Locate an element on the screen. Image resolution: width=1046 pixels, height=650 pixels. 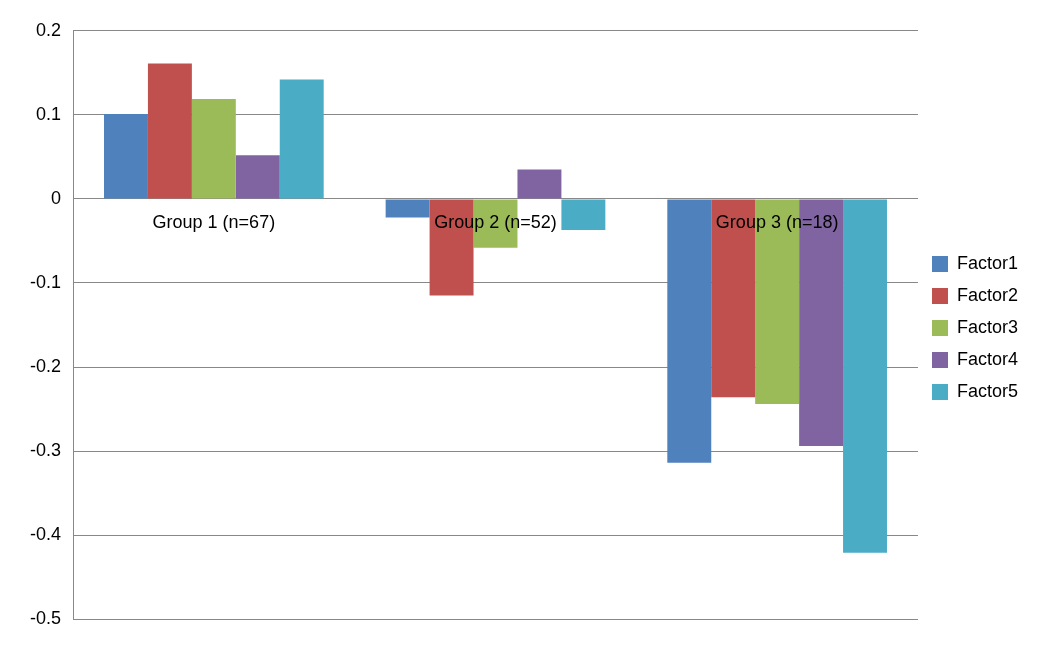
legend-label: Factor2 is located at coordinates (987, 294).